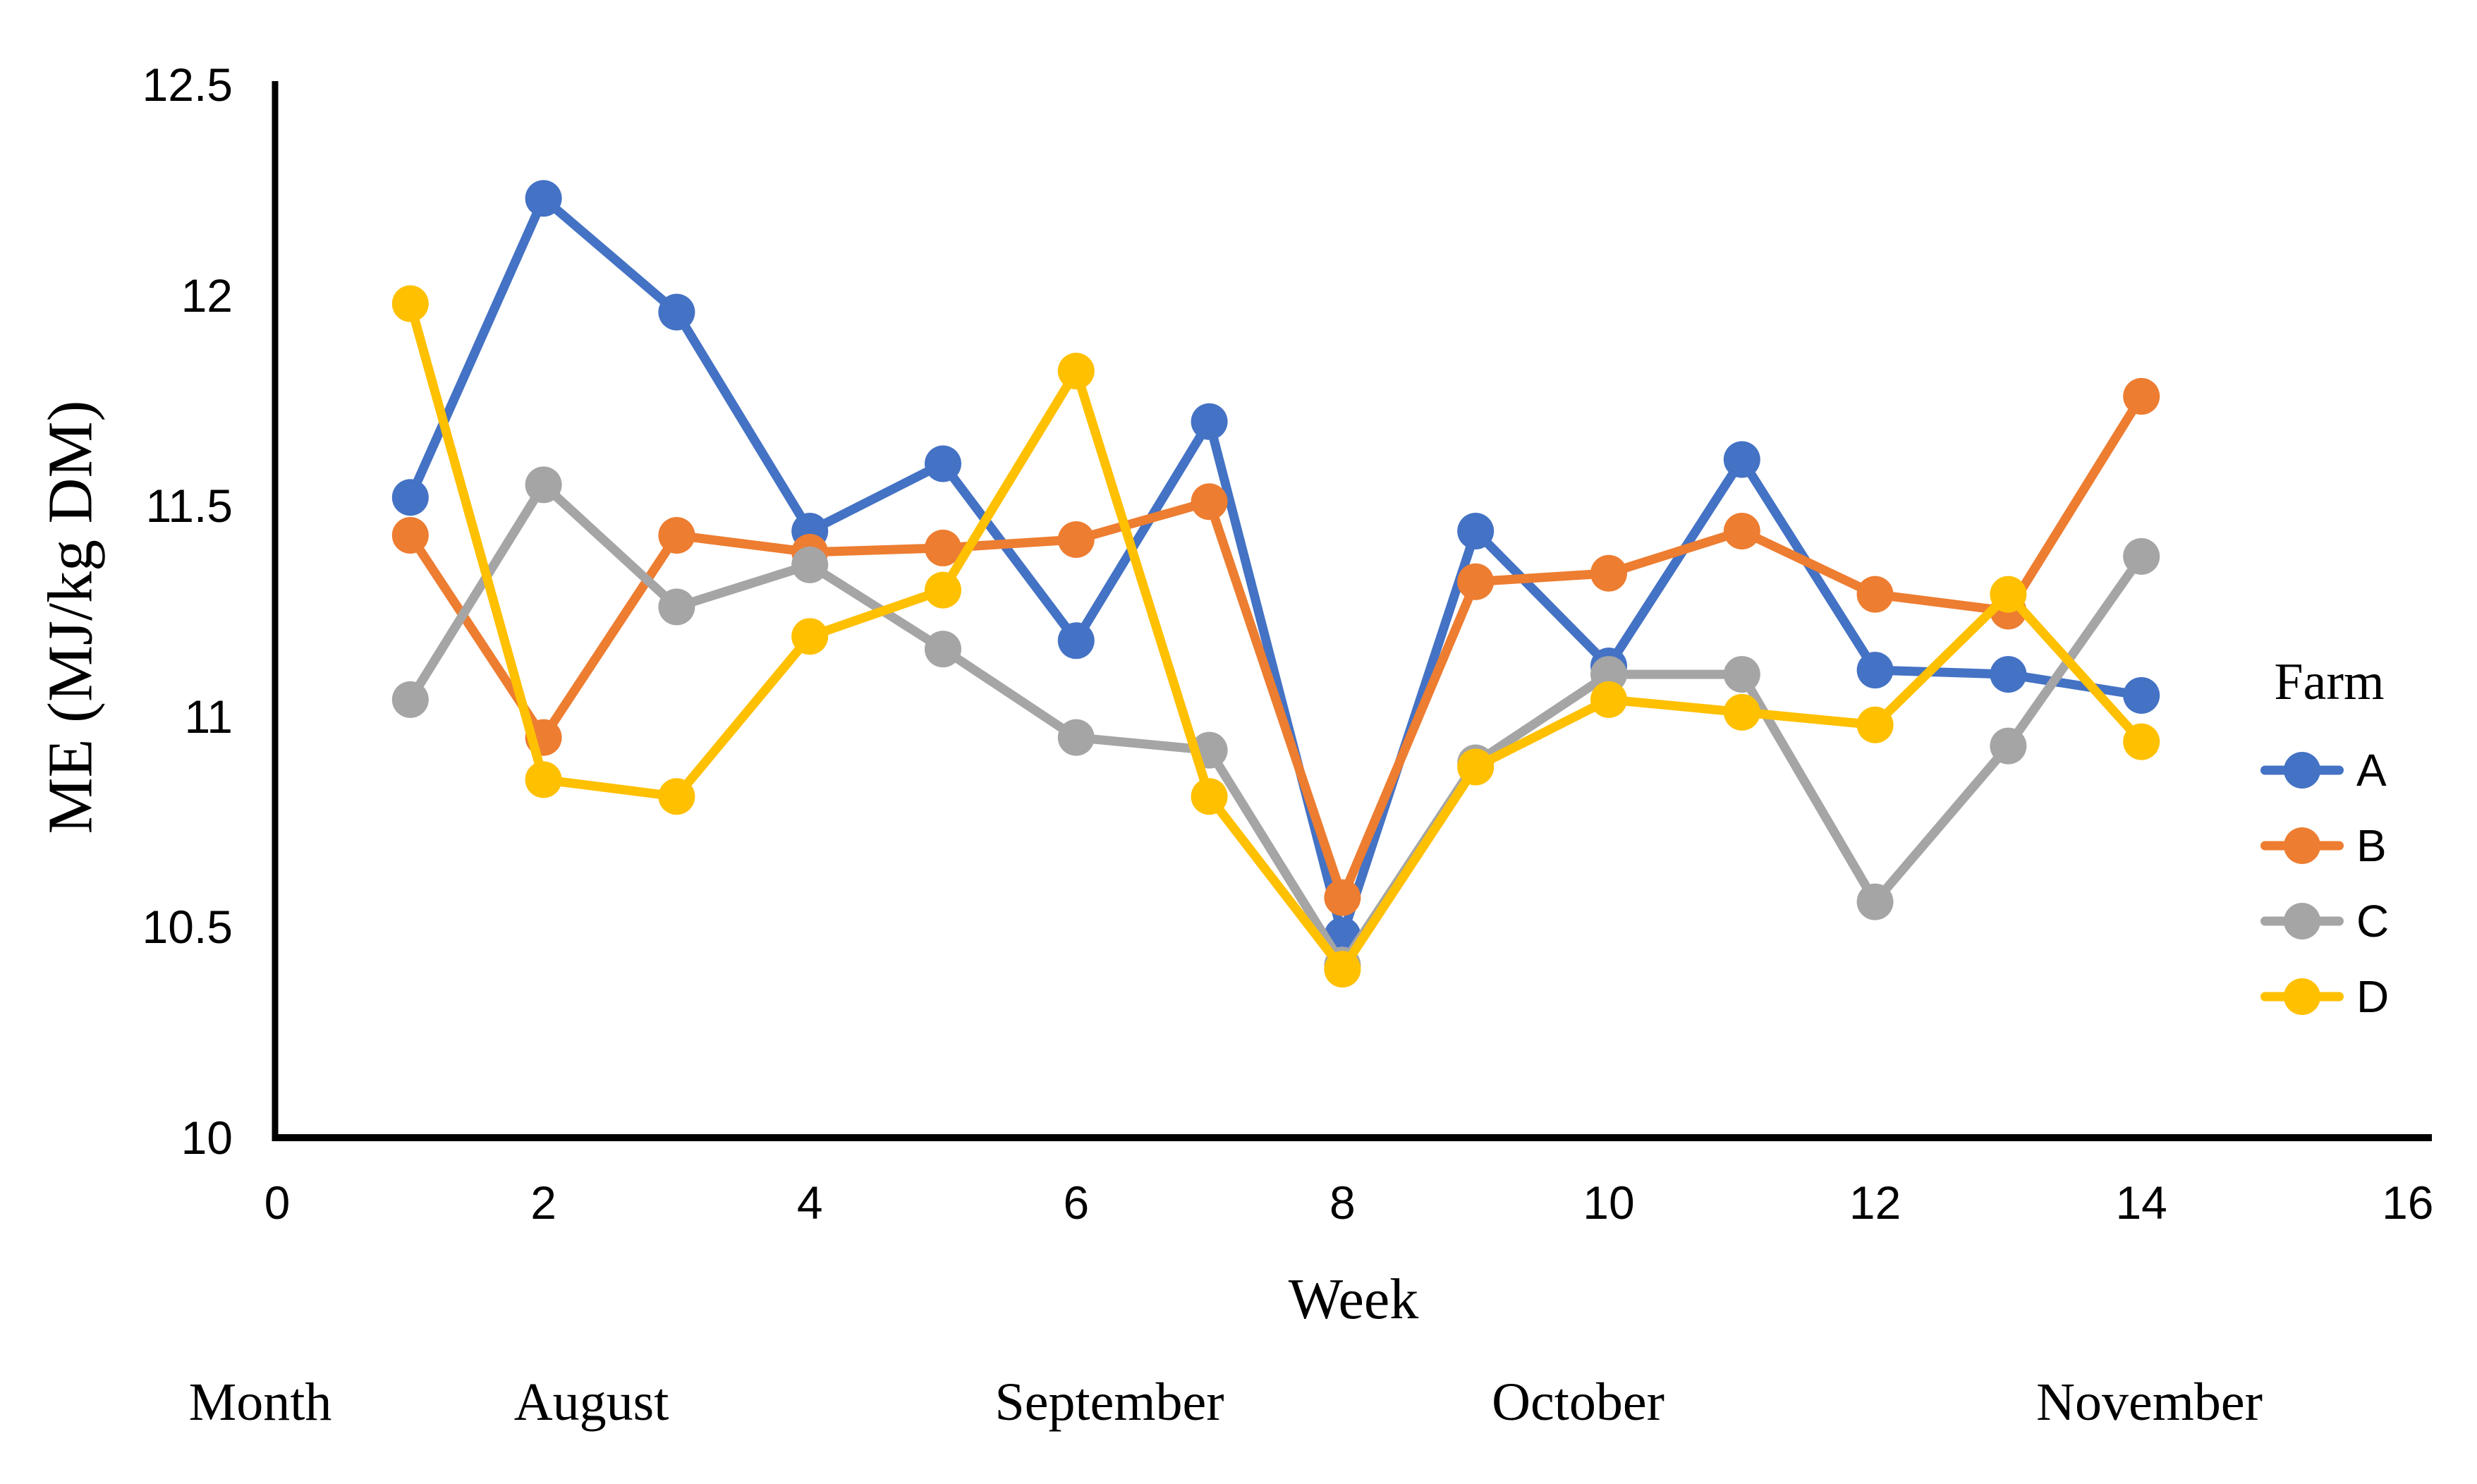 The height and width of the screenshot is (1484, 2477). What do you see at coordinates (943, 463) in the screenshot?
I see `series-point-A-week5` at bounding box center [943, 463].